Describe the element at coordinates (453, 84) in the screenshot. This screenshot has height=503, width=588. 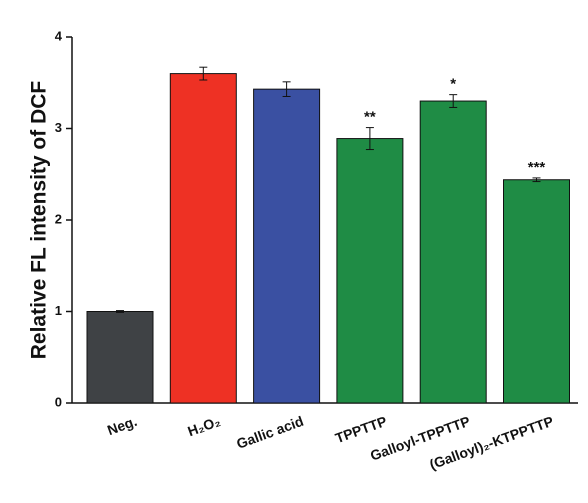
I see `significance-label: *` at that location.